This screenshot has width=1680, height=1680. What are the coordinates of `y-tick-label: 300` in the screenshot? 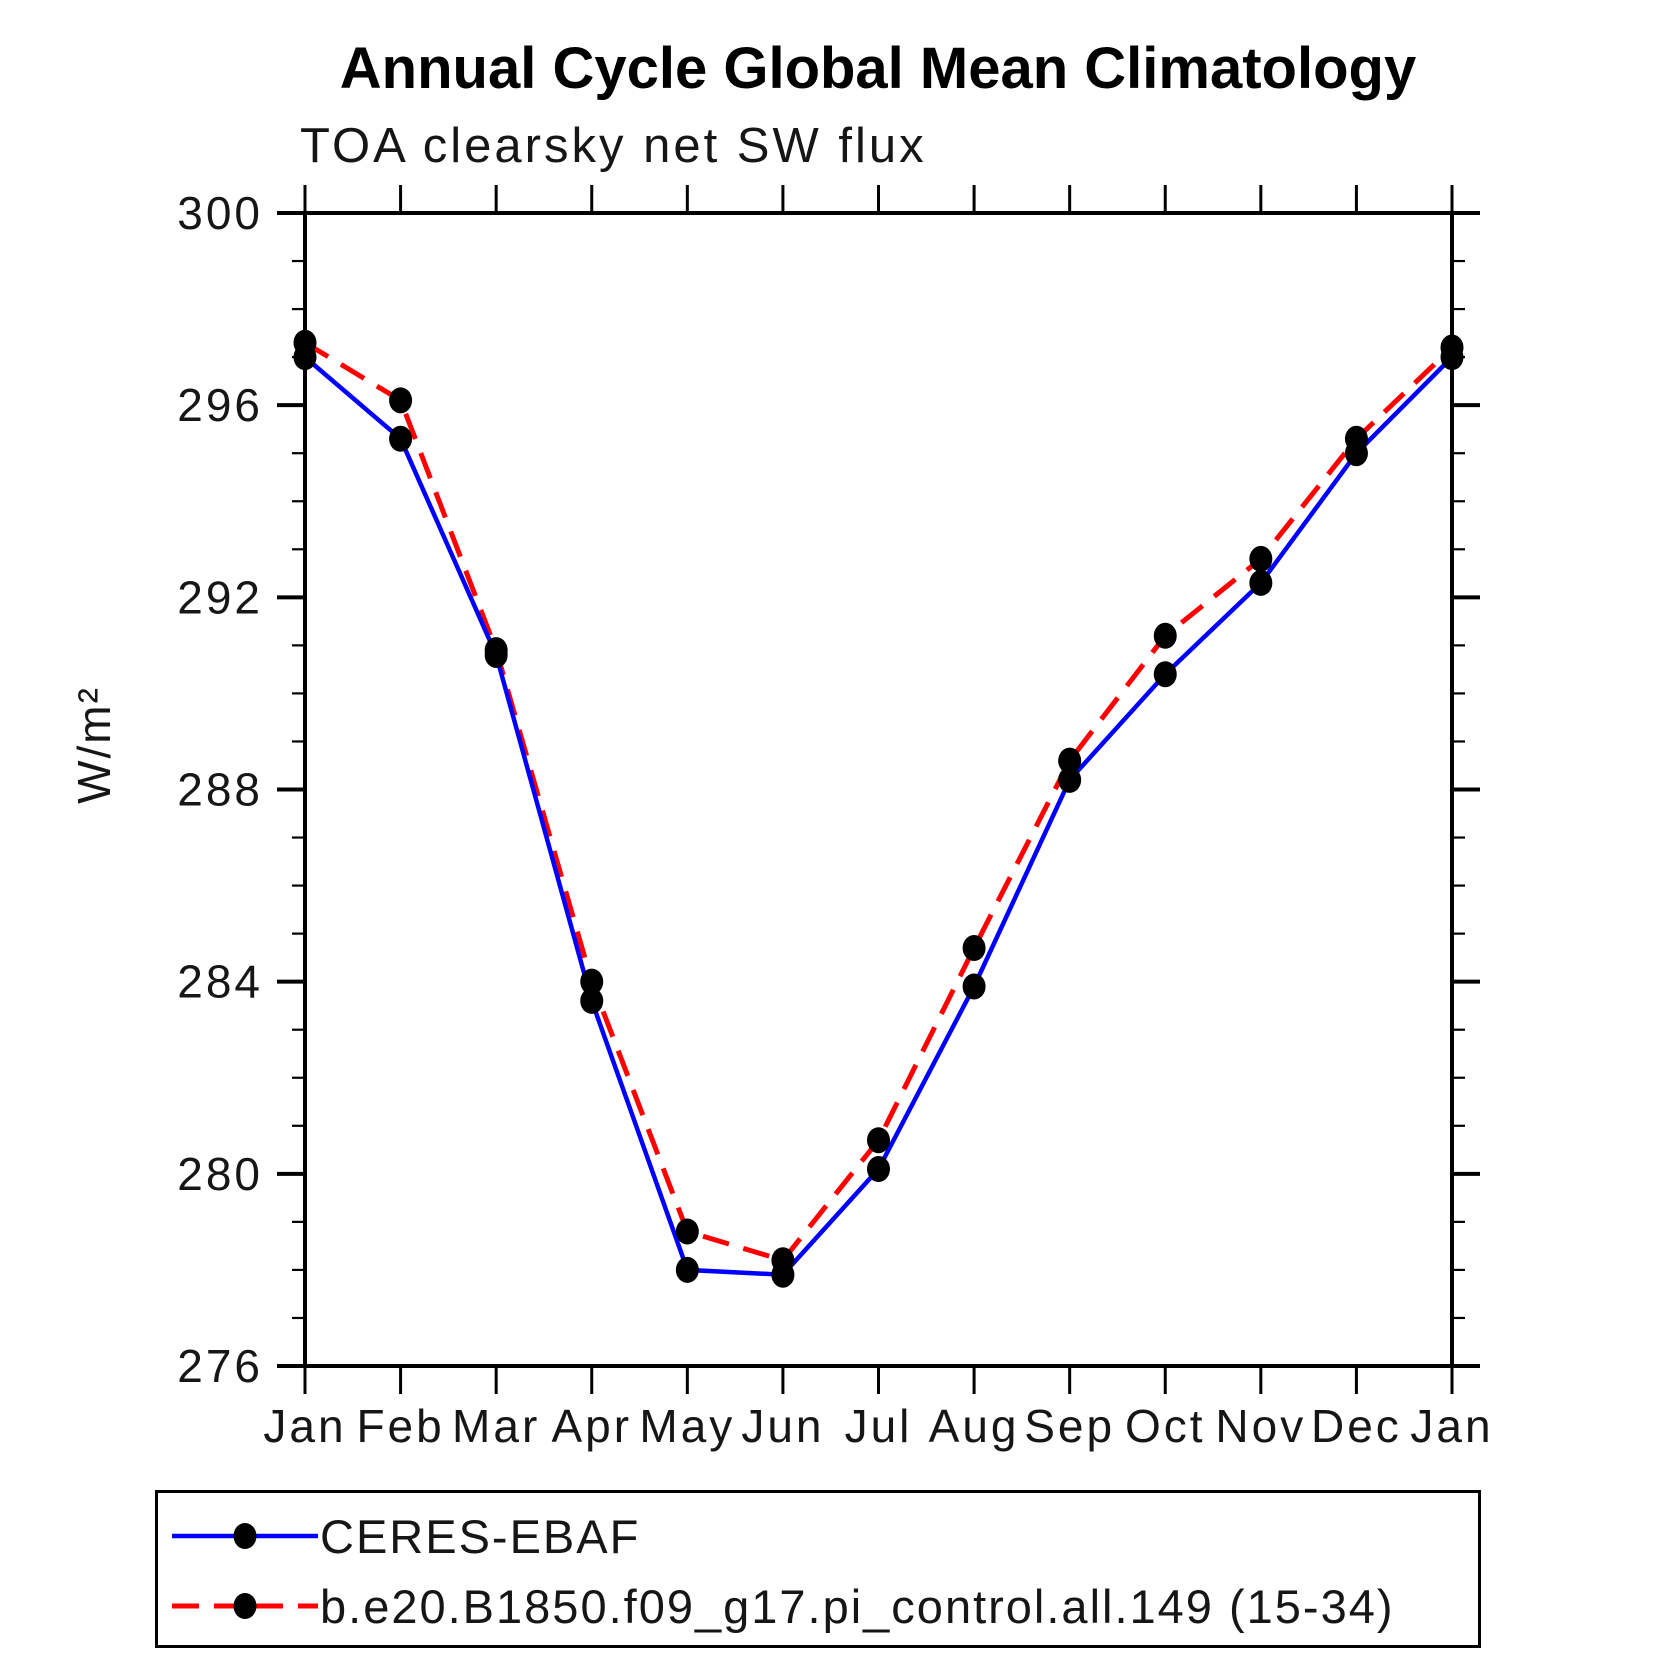 It's located at (220, 213).